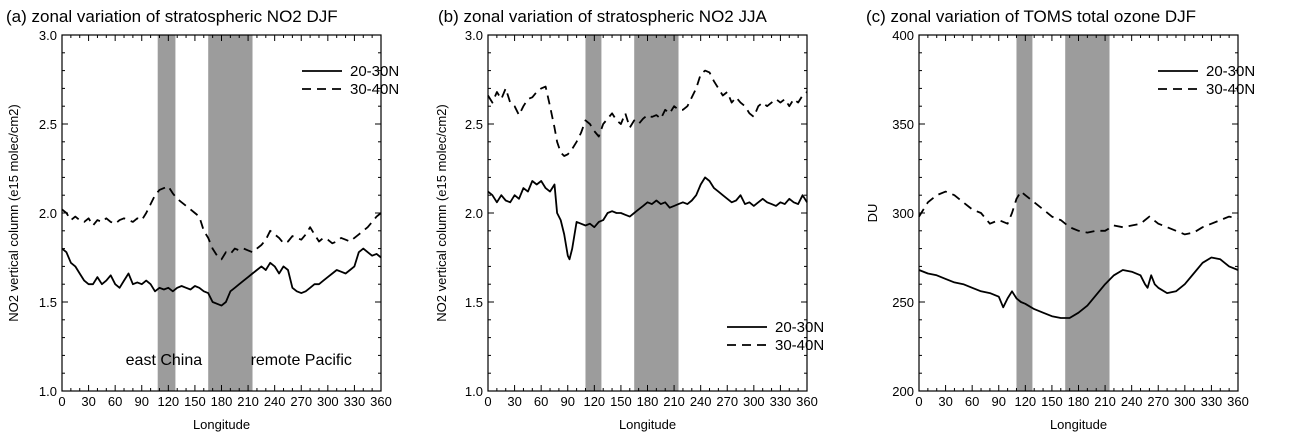 This screenshot has width=1297, height=435. I want to click on y-tick-label: 300, so click(903, 213).